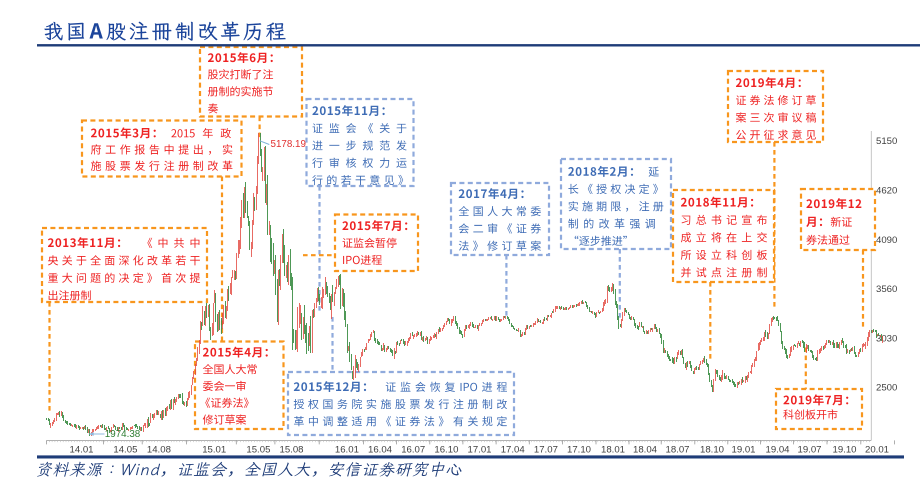 This screenshot has height=498, width=921. I want to click on svg-text: 17.10, so click(579, 449).